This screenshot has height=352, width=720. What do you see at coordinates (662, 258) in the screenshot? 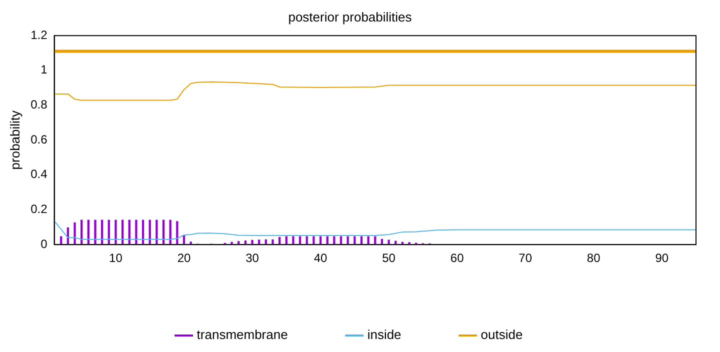
I see `x-tick-label: 90` at bounding box center [662, 258].